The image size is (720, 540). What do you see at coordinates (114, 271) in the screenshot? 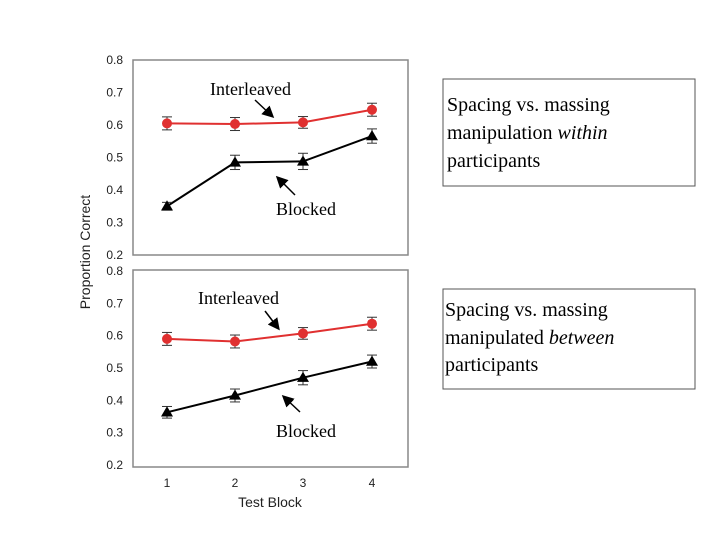
I see `bottom-y-tick-label: 0.8` at bounding box center [114, 271].